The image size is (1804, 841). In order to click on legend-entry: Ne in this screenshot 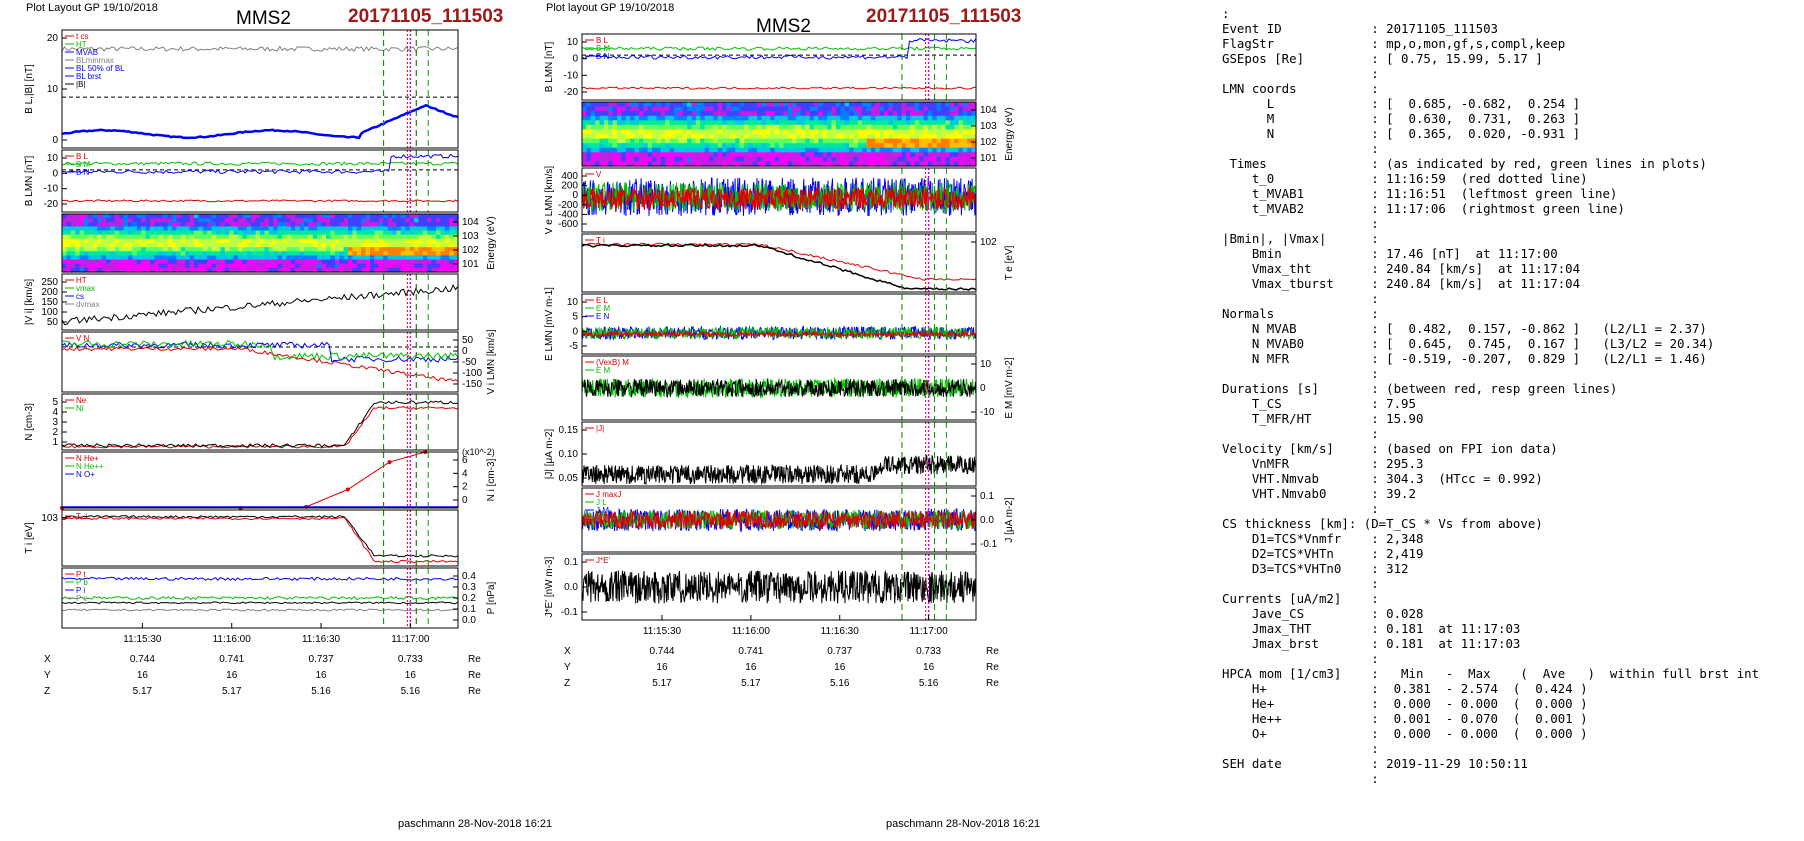, I will do `click(81, 400)`.